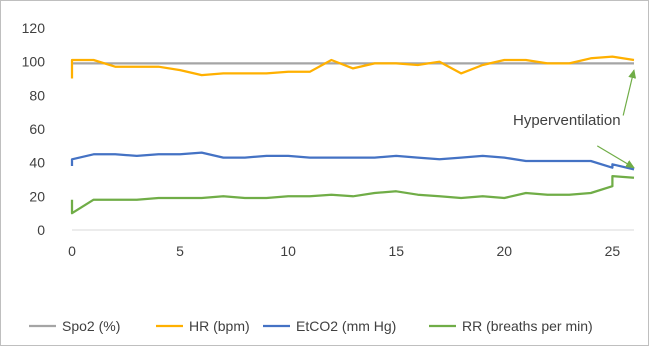  I want to click on series-line-rr-breaths-per-min, so click(352, 194).